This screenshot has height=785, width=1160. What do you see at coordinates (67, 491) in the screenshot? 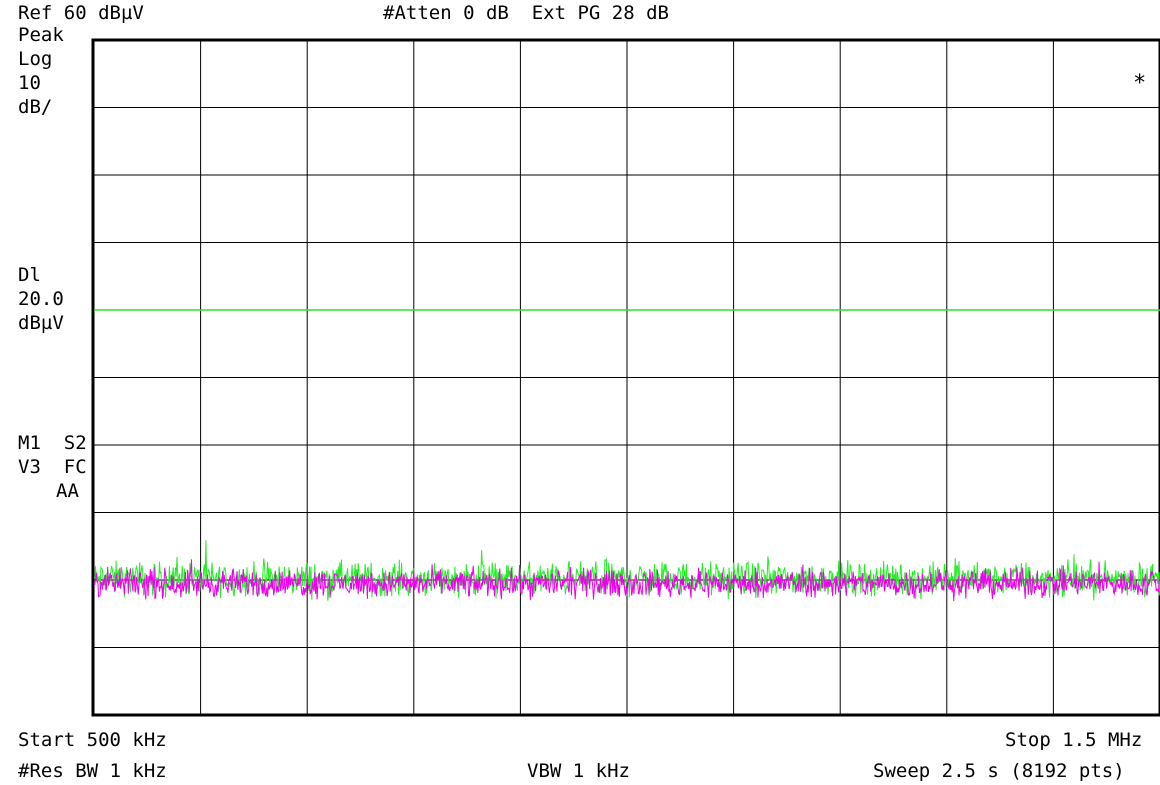
I see `trace-status-3: AA` at bounding box center [67, 491].